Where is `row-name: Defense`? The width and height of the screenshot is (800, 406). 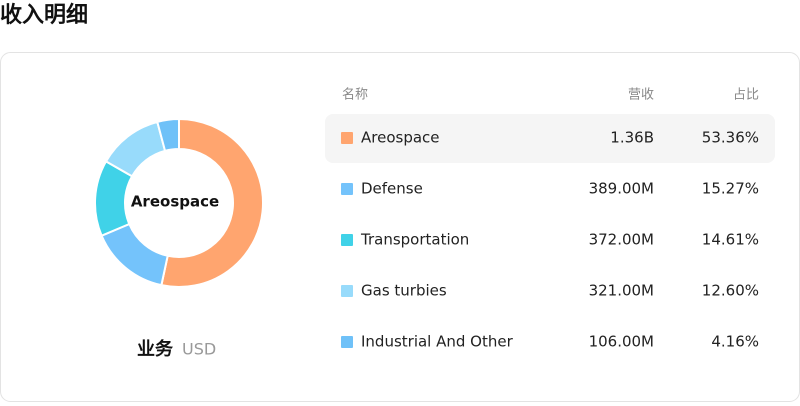 row-name: Defense is located at coordinates (392, 189).